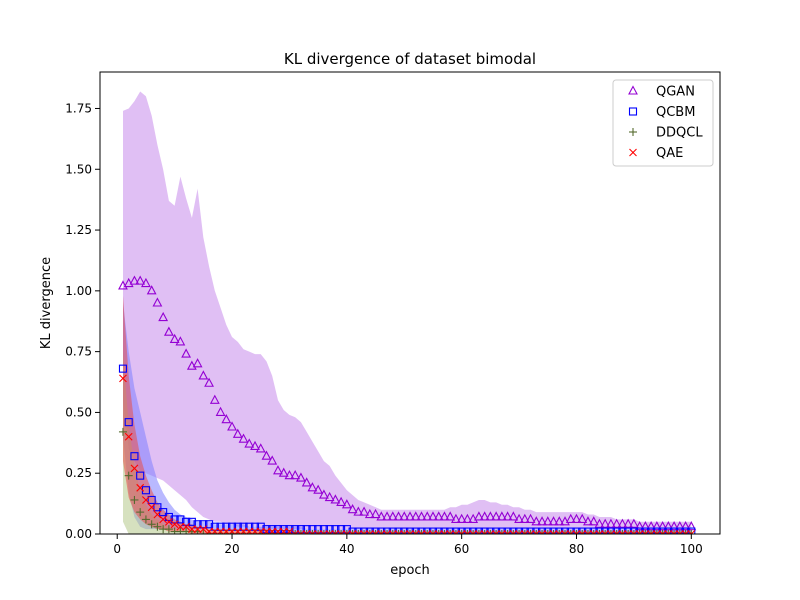 The height and width of the screenshot is (600, 800). What do you see at coordinates (78, 534) in the screenshot?
I see `y-tick-label: 0.00` at bounding box center [78, 534].